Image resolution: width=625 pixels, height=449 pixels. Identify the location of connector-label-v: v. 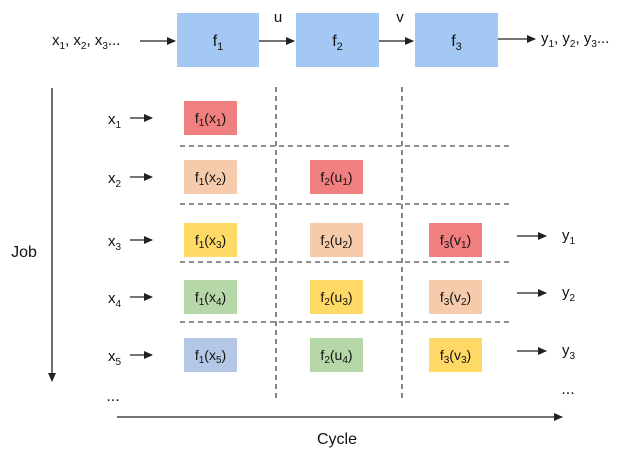
(400, 17).